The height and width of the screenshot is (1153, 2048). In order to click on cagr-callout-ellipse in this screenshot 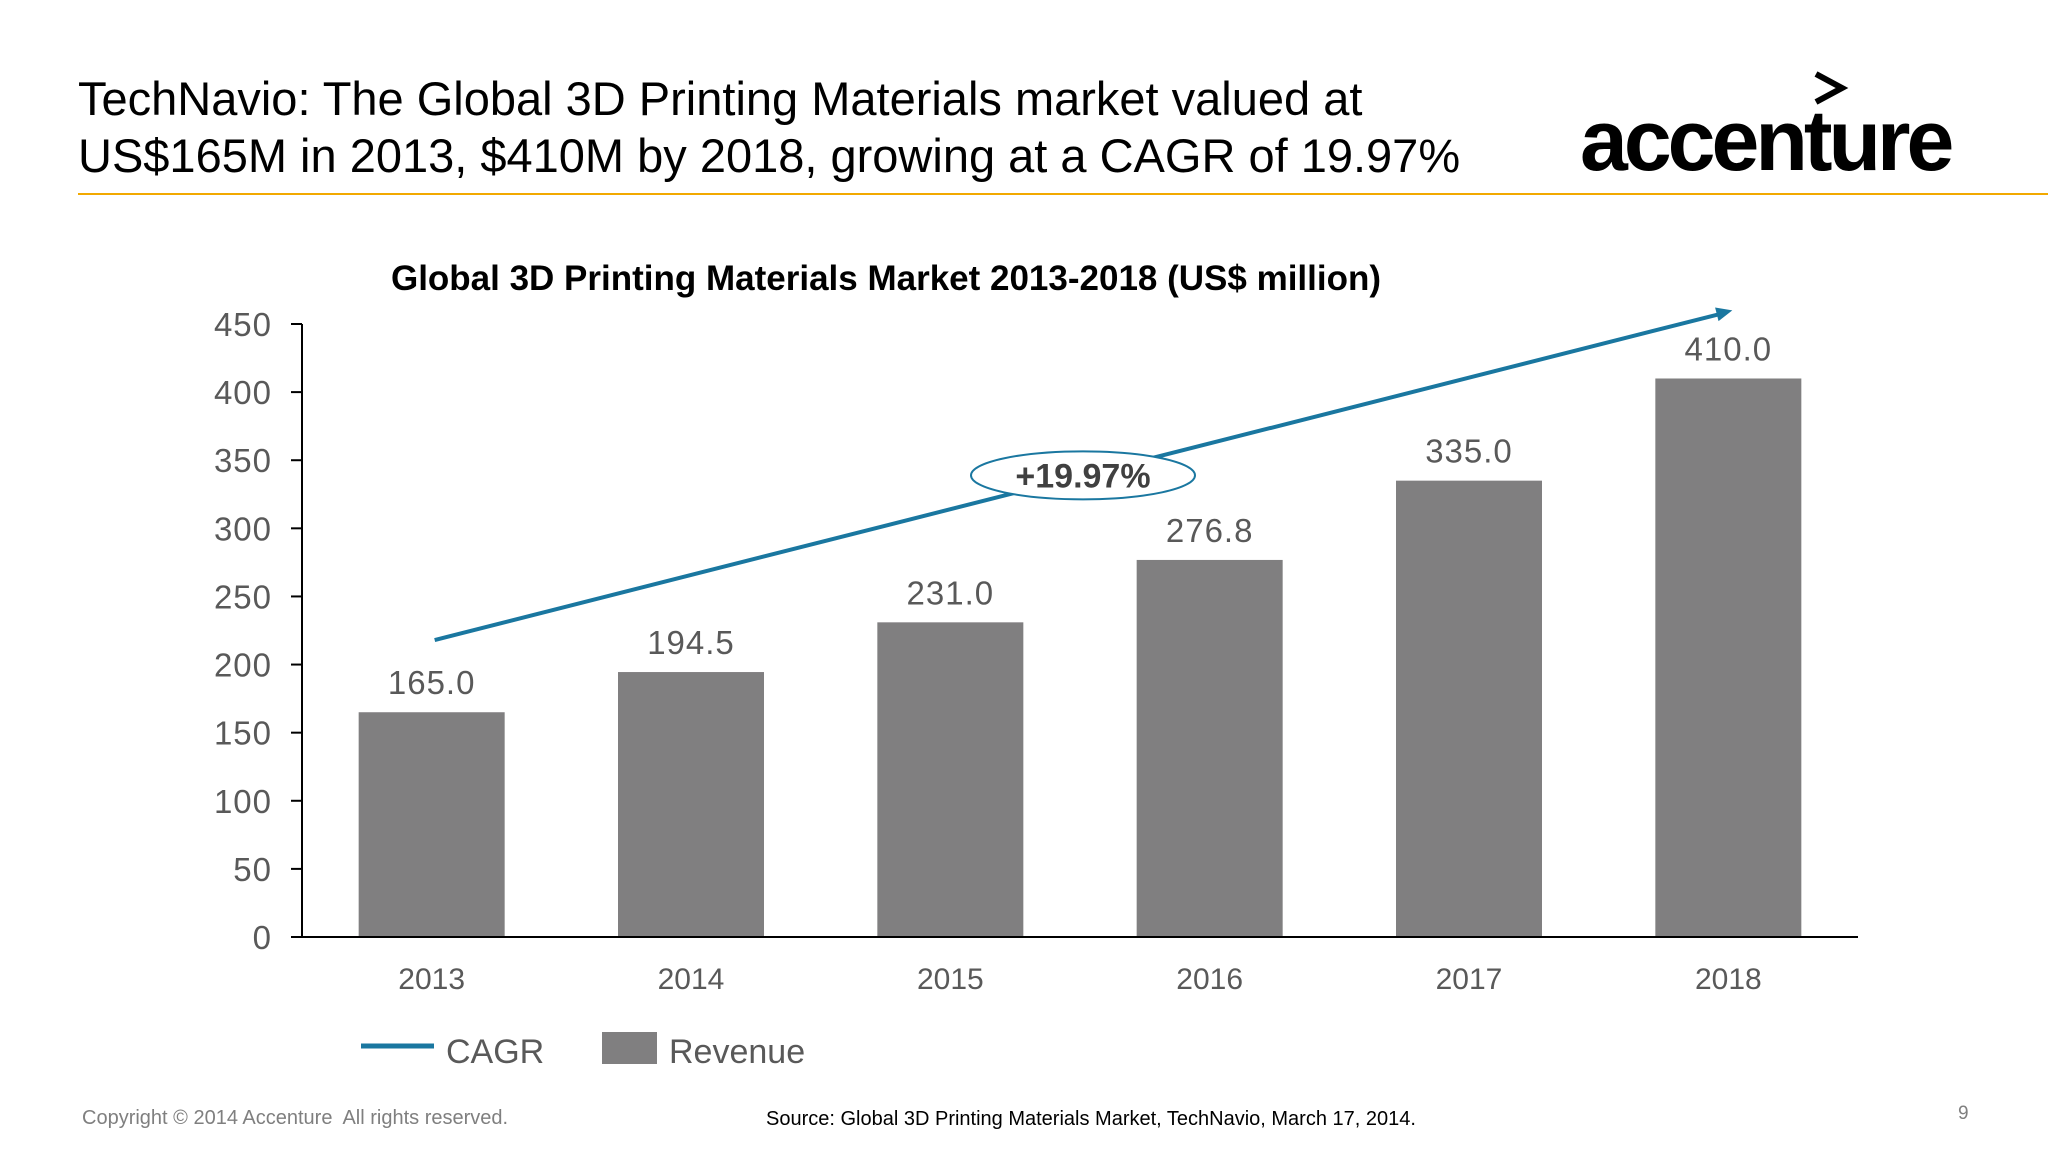, I will do `click(1083, 475)`.